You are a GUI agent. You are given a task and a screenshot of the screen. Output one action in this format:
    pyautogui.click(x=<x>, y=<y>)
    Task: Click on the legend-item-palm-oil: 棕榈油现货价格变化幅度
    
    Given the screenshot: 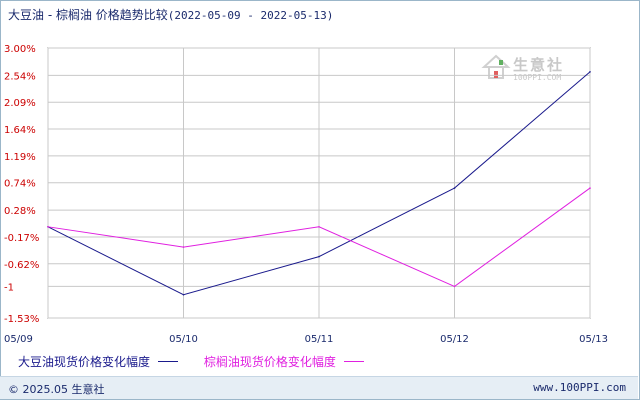 What is the action you would take?
    pyautogui.click(x=284, y=361)
    